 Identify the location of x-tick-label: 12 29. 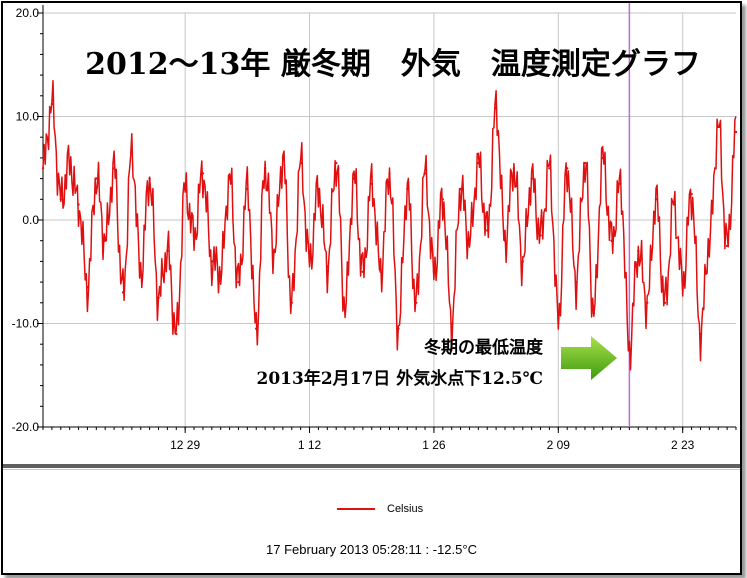
(185, 445).